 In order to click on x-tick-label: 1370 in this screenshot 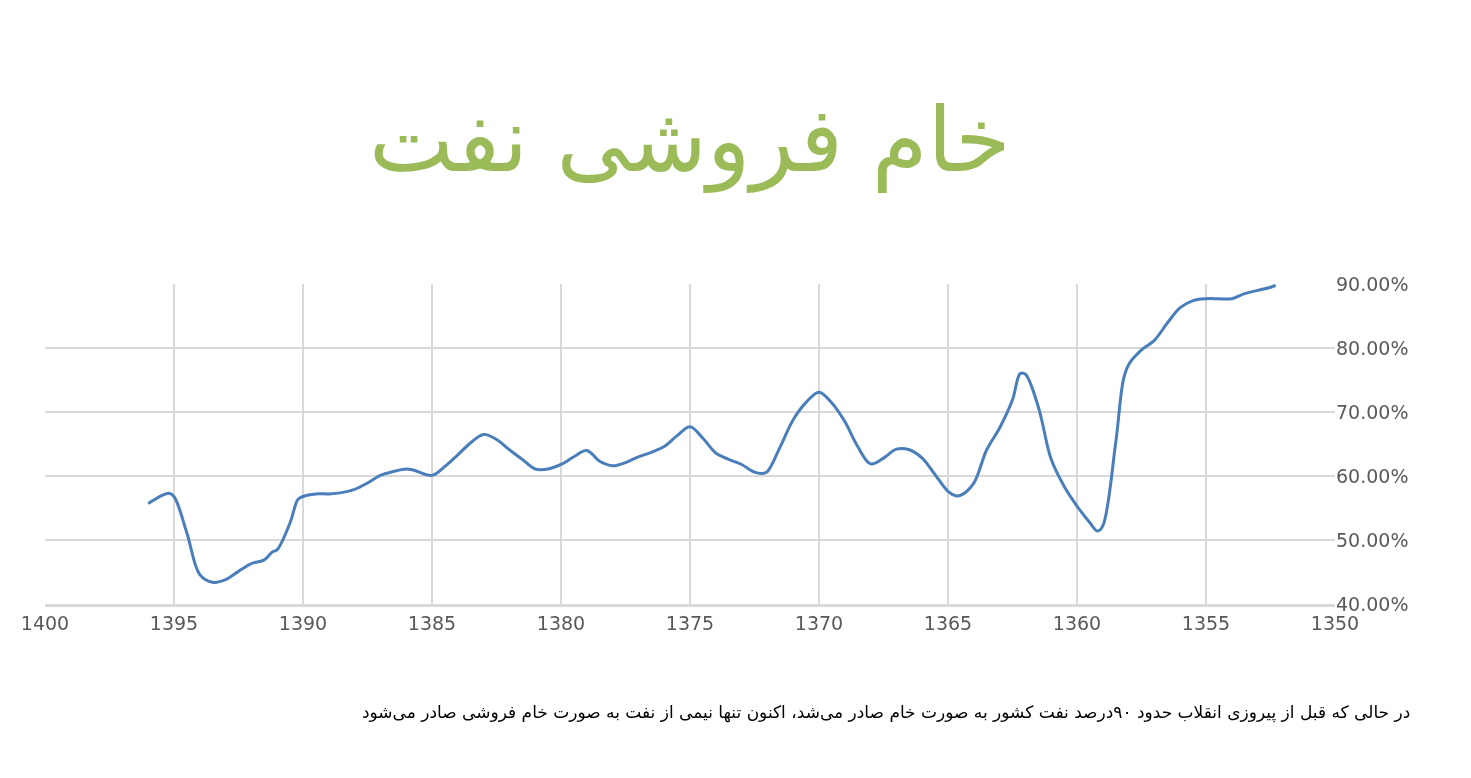, I will do `click(819, 622)`.